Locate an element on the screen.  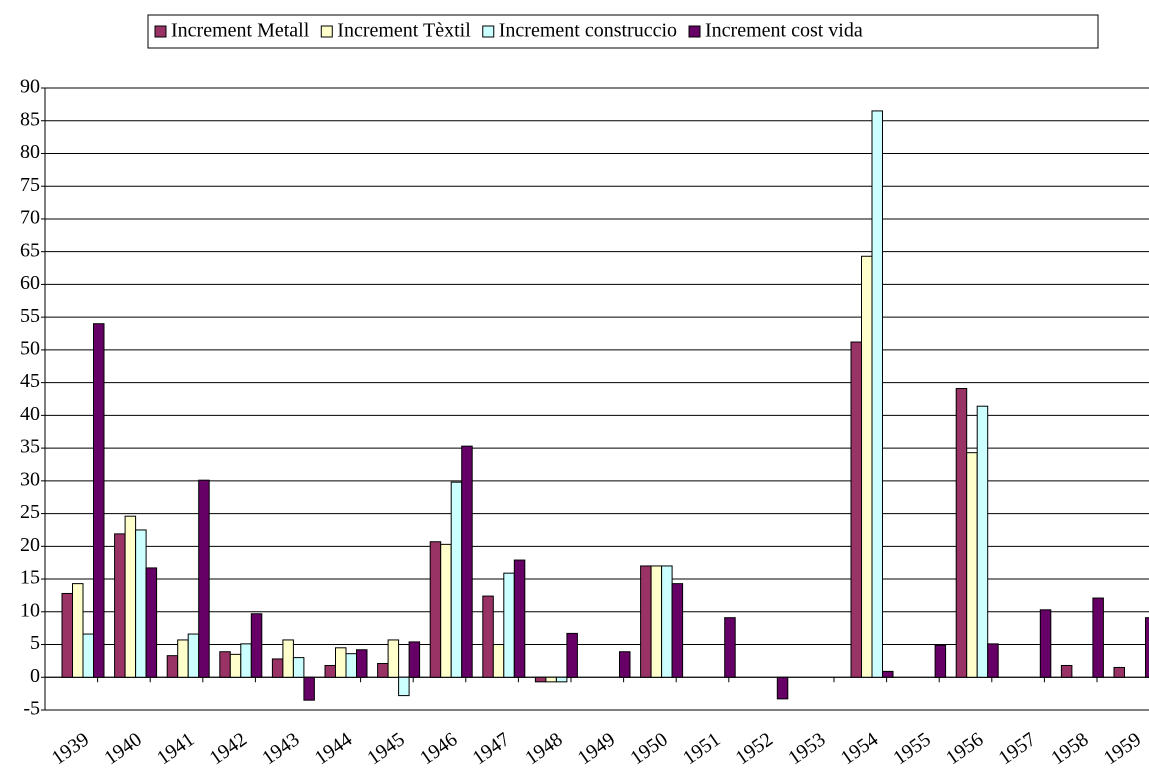
y-tick-label: 75 is located at coordinates (30, 185).